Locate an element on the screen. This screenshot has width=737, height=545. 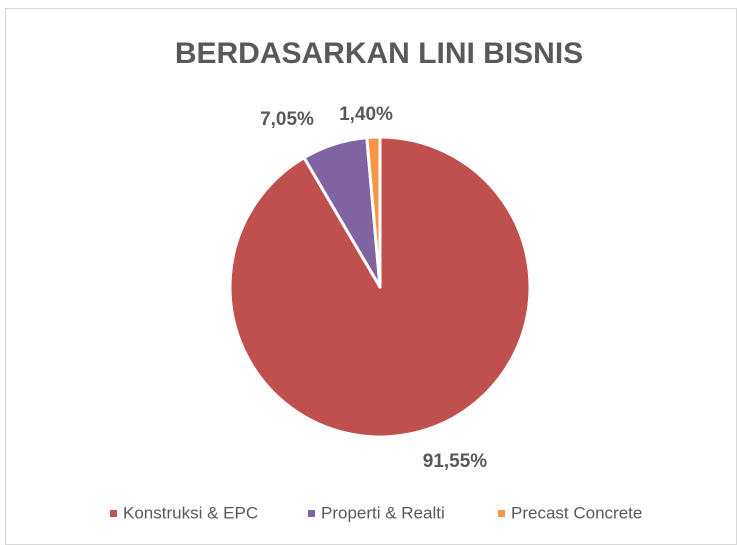
chart-title: BERDASARKAN LINI BISNIS is located at coordinates (379, 53).